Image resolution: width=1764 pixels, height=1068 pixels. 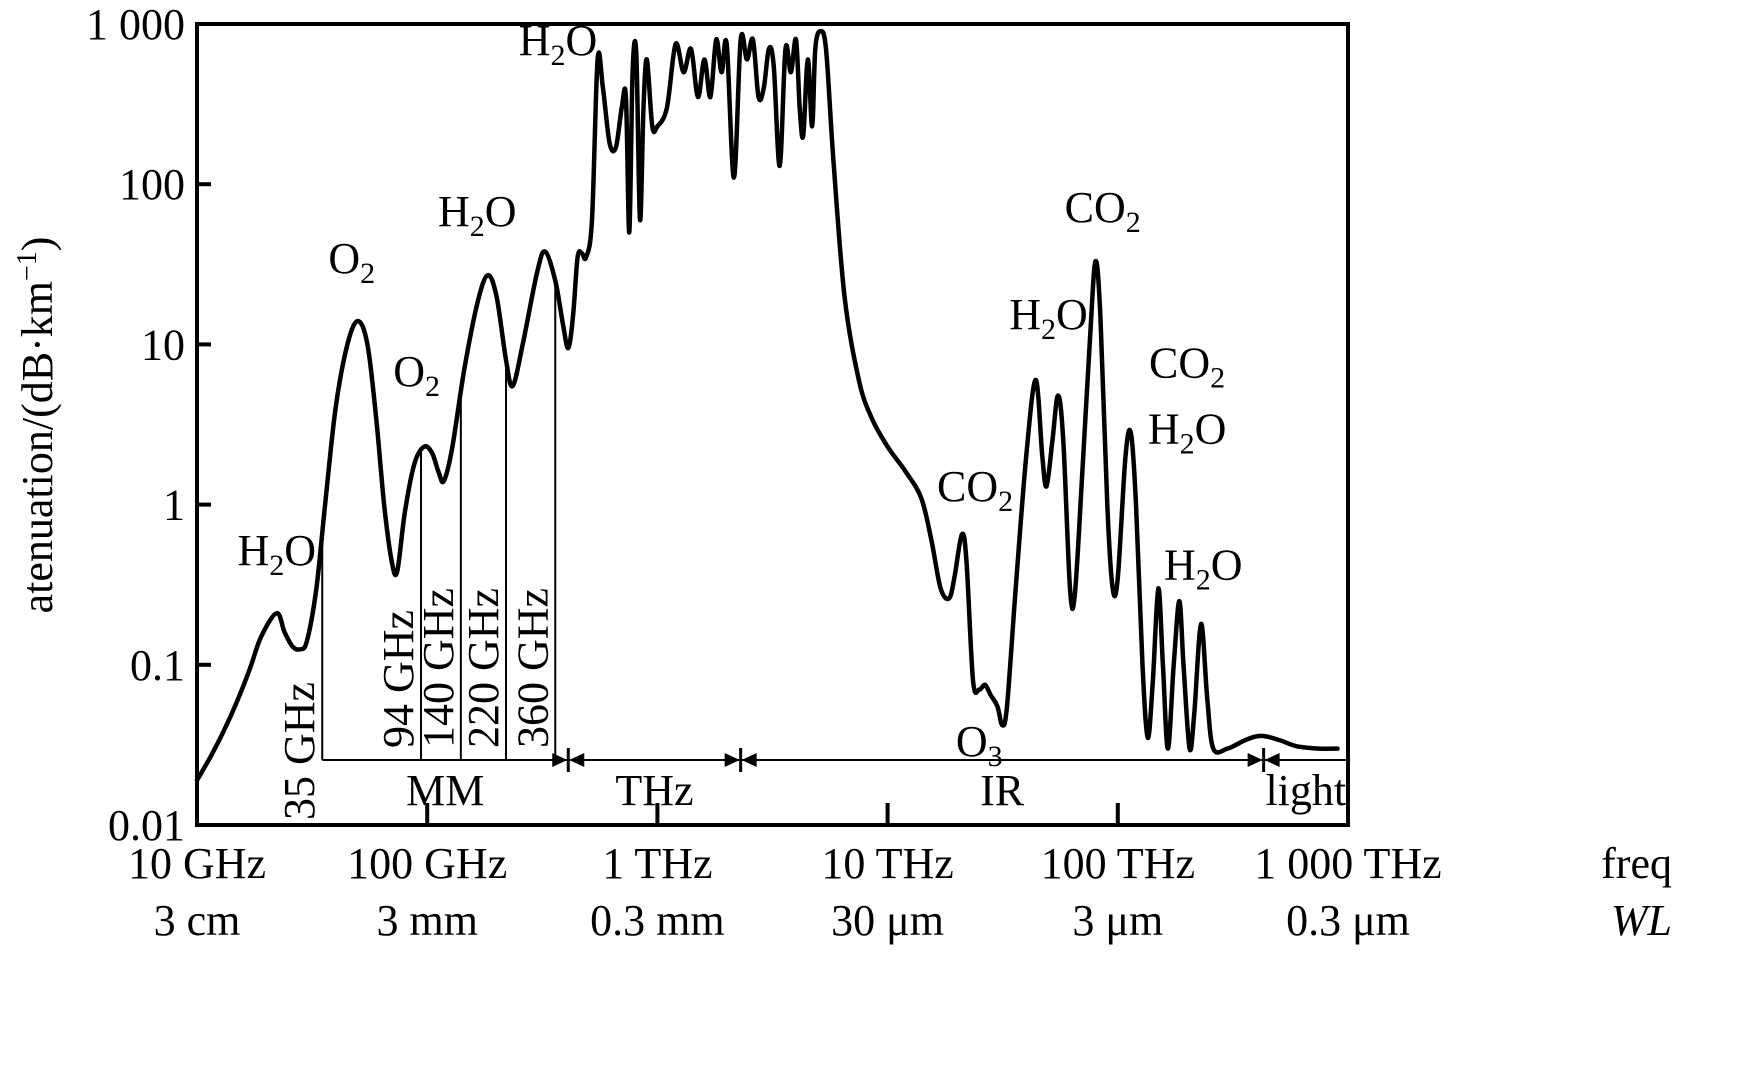 What do you see at coordinates (27, 266) in the screenshot?
I see `y-axis-label-sup: −1` at bounding box center [27, 266].